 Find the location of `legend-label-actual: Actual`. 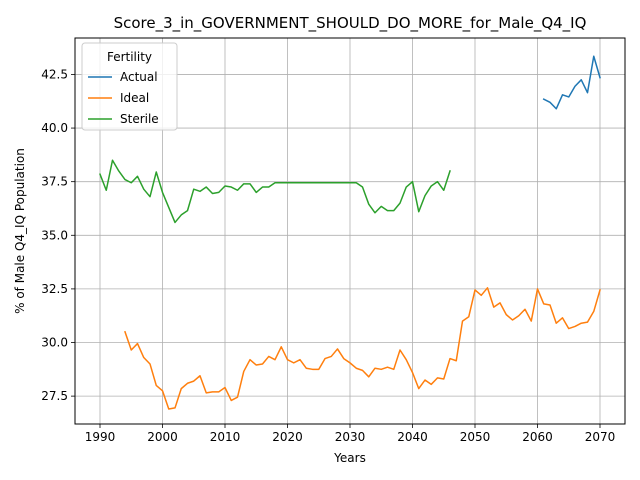

legend-label-actual: Actual is located at coordinates (139, 77).